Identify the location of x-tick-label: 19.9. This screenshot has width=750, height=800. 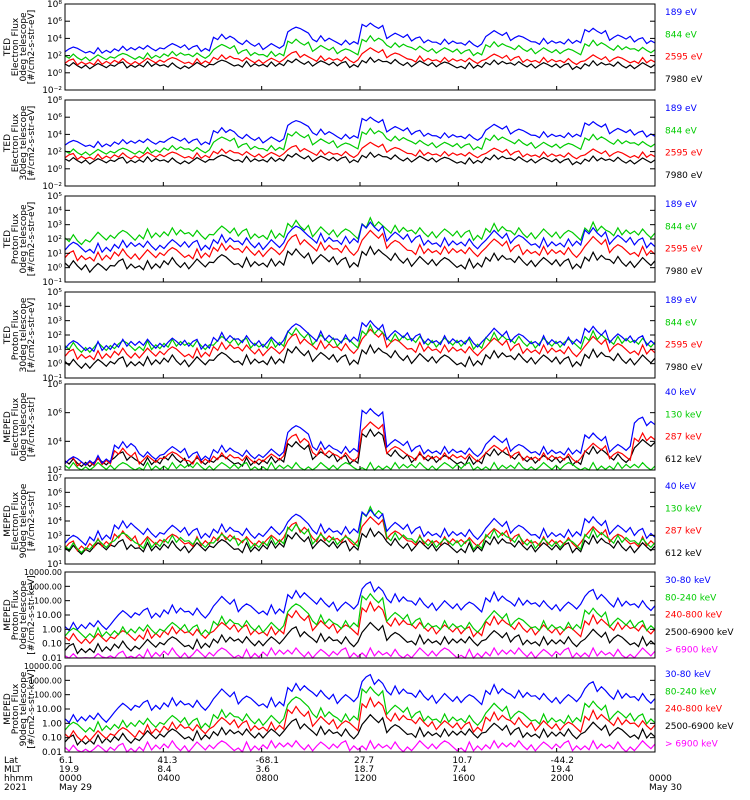
(69, 770).